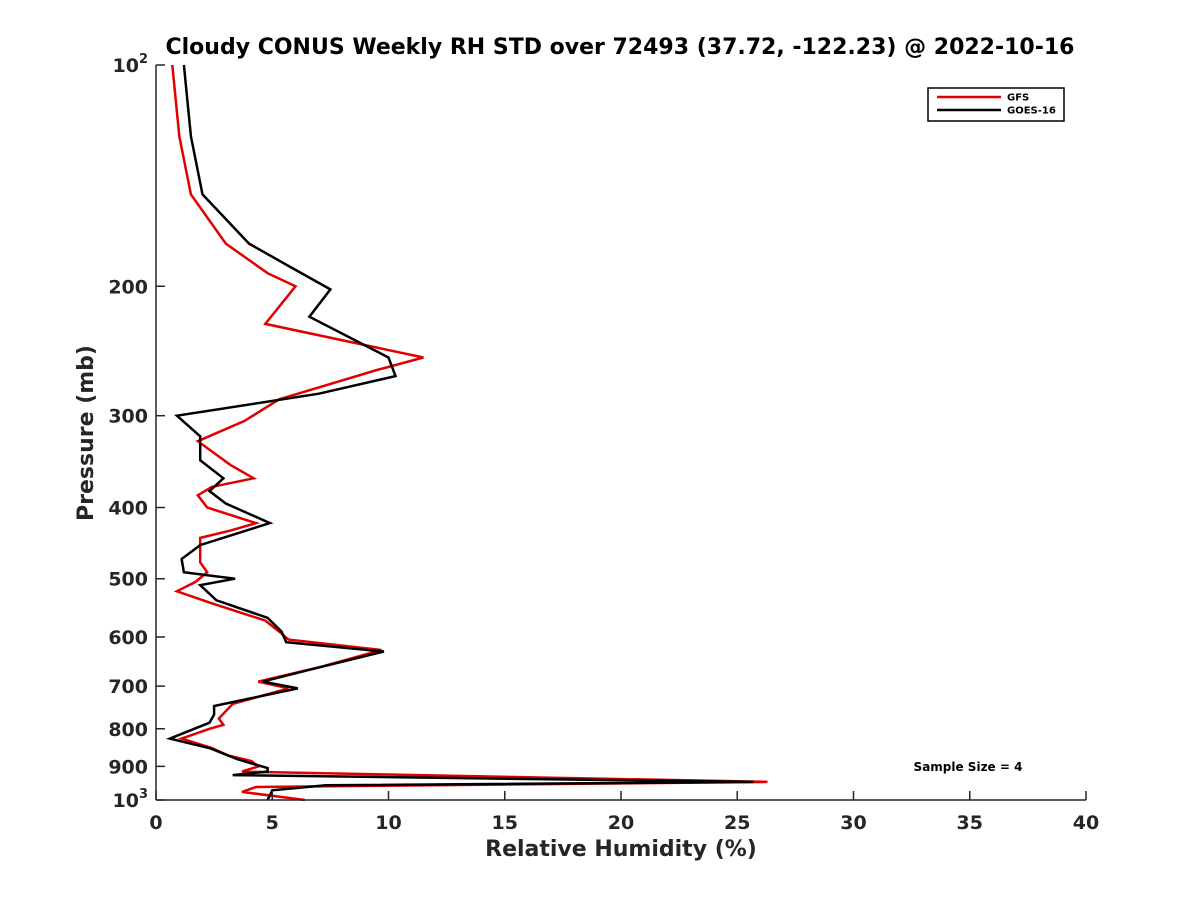 This screenshot has height=900, width=1200. I want to click on y-tick-label: 800, so click(128, 730).